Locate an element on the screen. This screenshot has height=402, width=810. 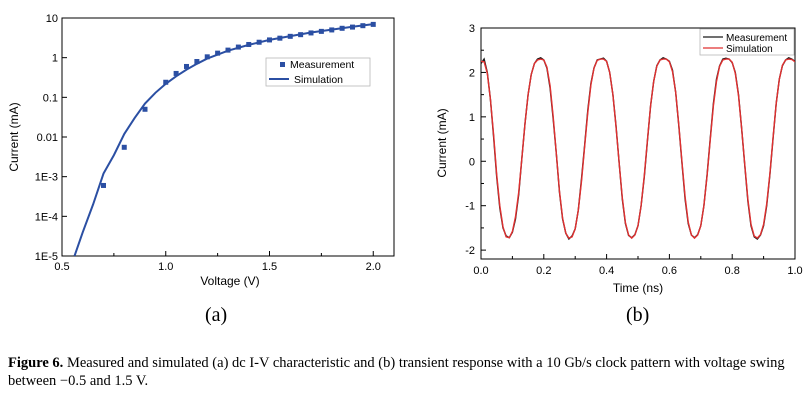
b-xtick-label: 1.0 is located at coordinates (794, 271).